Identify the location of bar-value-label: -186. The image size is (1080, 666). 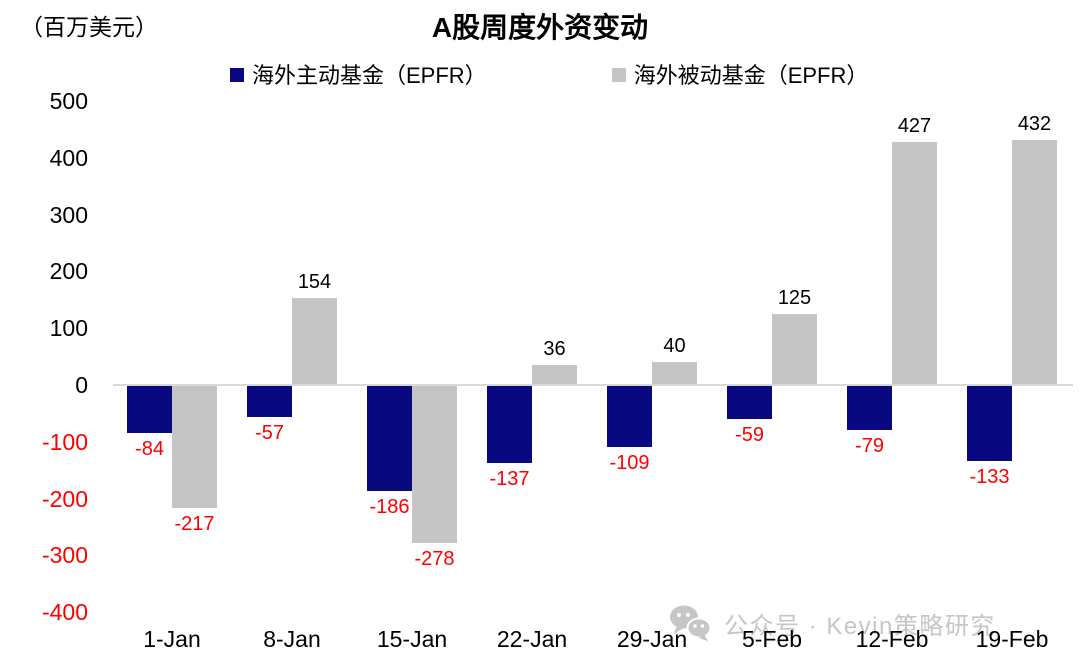
(389, 506).